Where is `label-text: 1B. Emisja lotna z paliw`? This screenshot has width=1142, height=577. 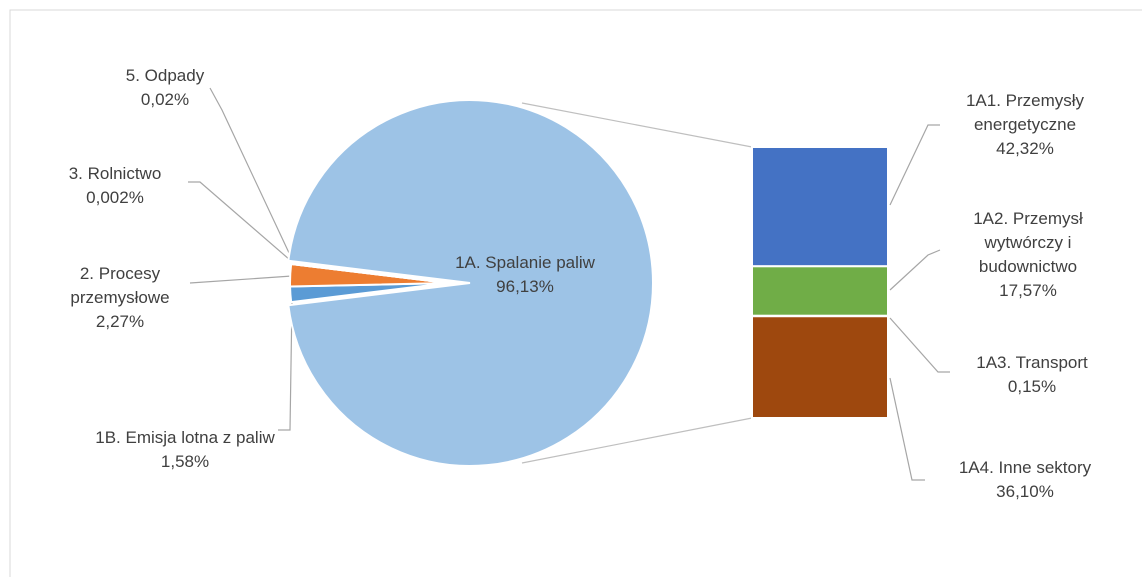
label-text: 1B. Emisja lotna z paliw is located at coordinates (185, 437).